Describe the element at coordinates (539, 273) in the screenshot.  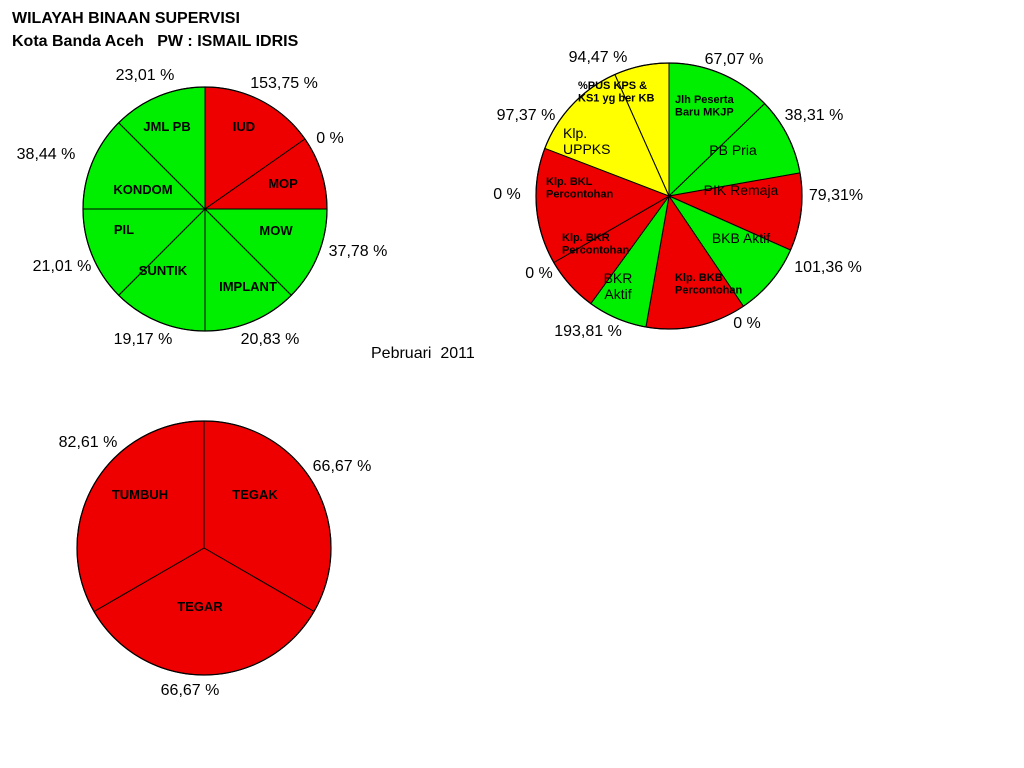
I see `value-label-klp-bkr-percontohan: 0 %` at that location.